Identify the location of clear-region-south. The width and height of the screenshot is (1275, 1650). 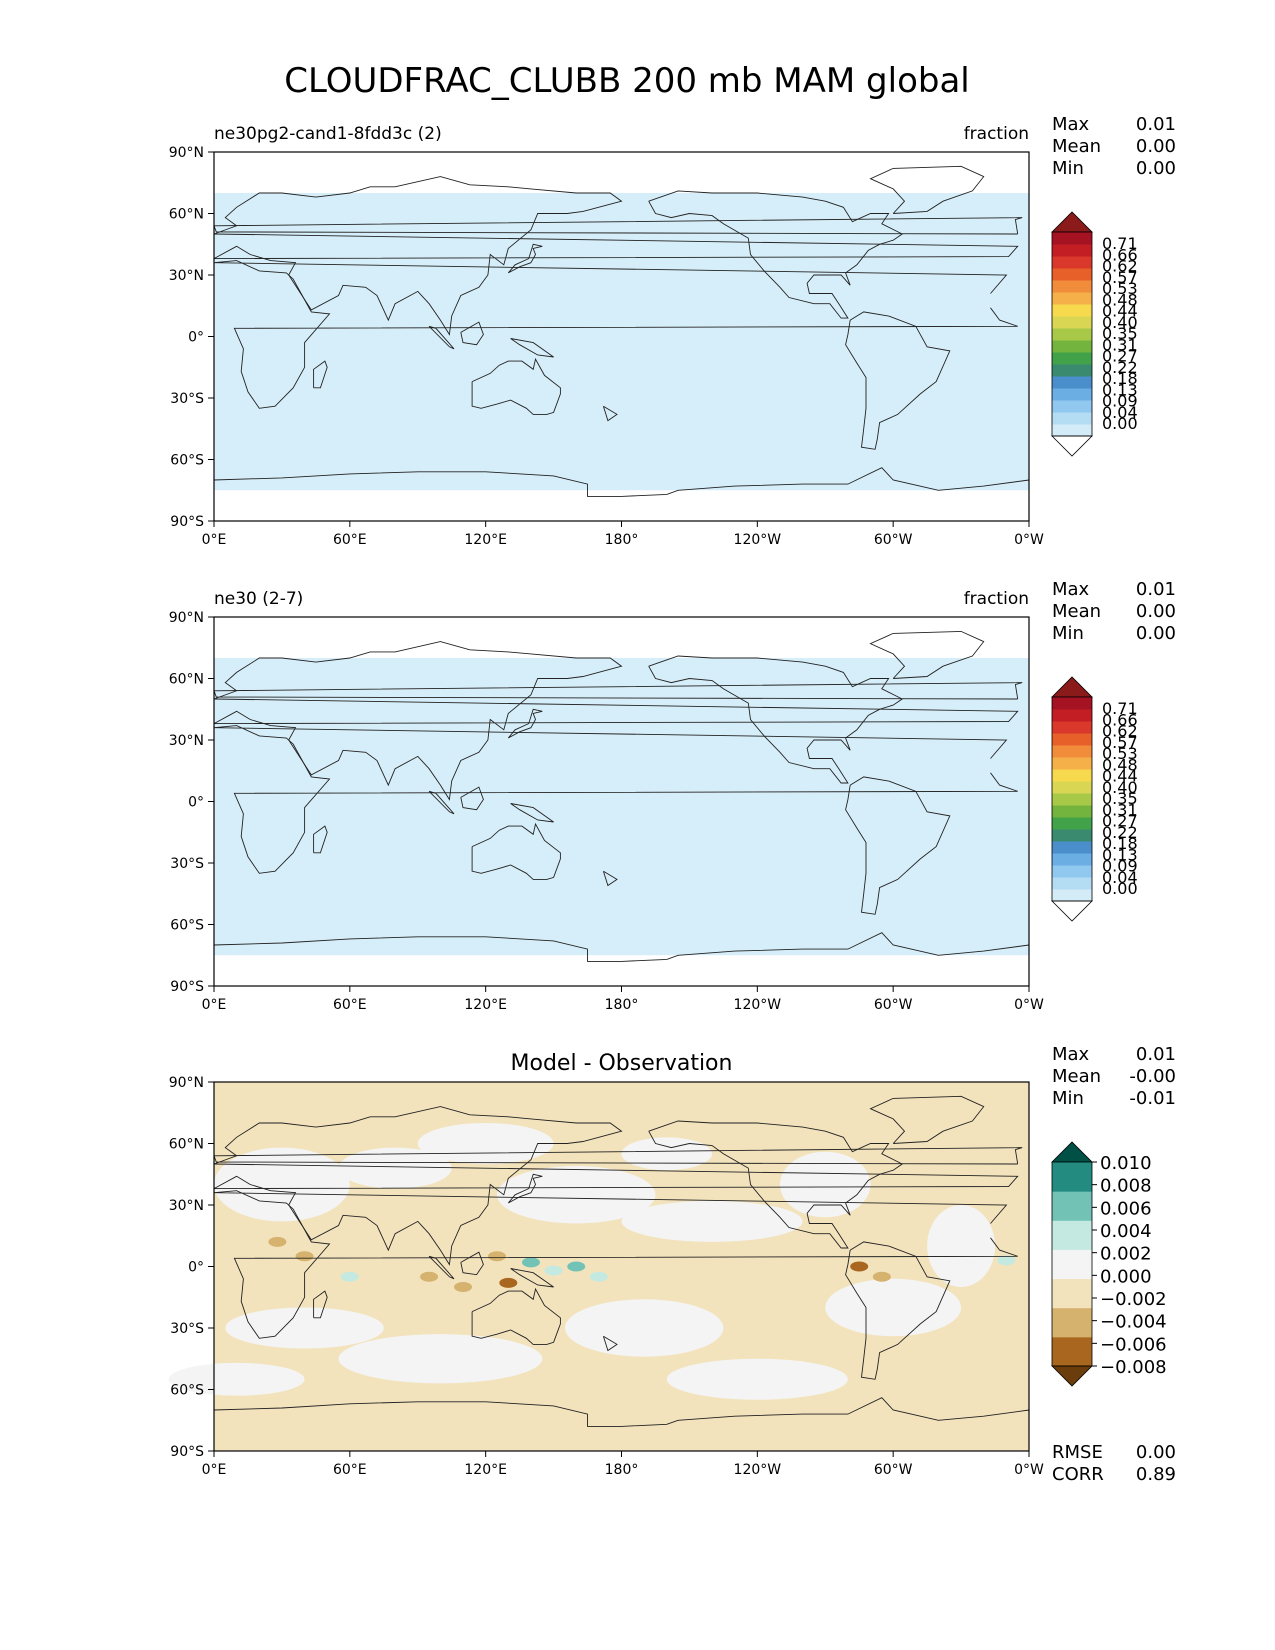
(621, 970).